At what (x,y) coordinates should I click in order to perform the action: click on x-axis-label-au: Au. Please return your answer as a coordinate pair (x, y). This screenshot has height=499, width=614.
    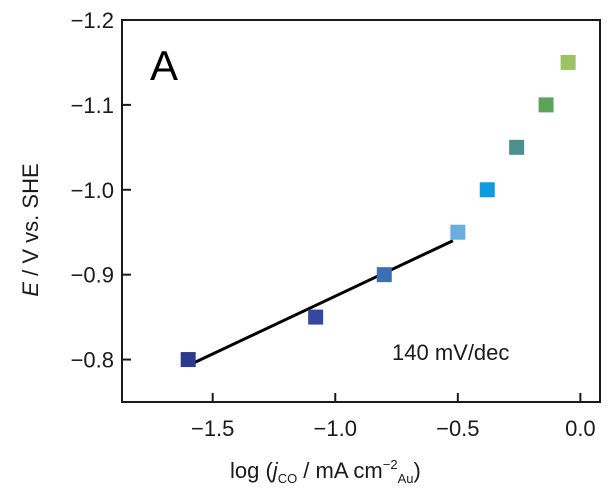
    Looking at the image, I should click on (406, 478).